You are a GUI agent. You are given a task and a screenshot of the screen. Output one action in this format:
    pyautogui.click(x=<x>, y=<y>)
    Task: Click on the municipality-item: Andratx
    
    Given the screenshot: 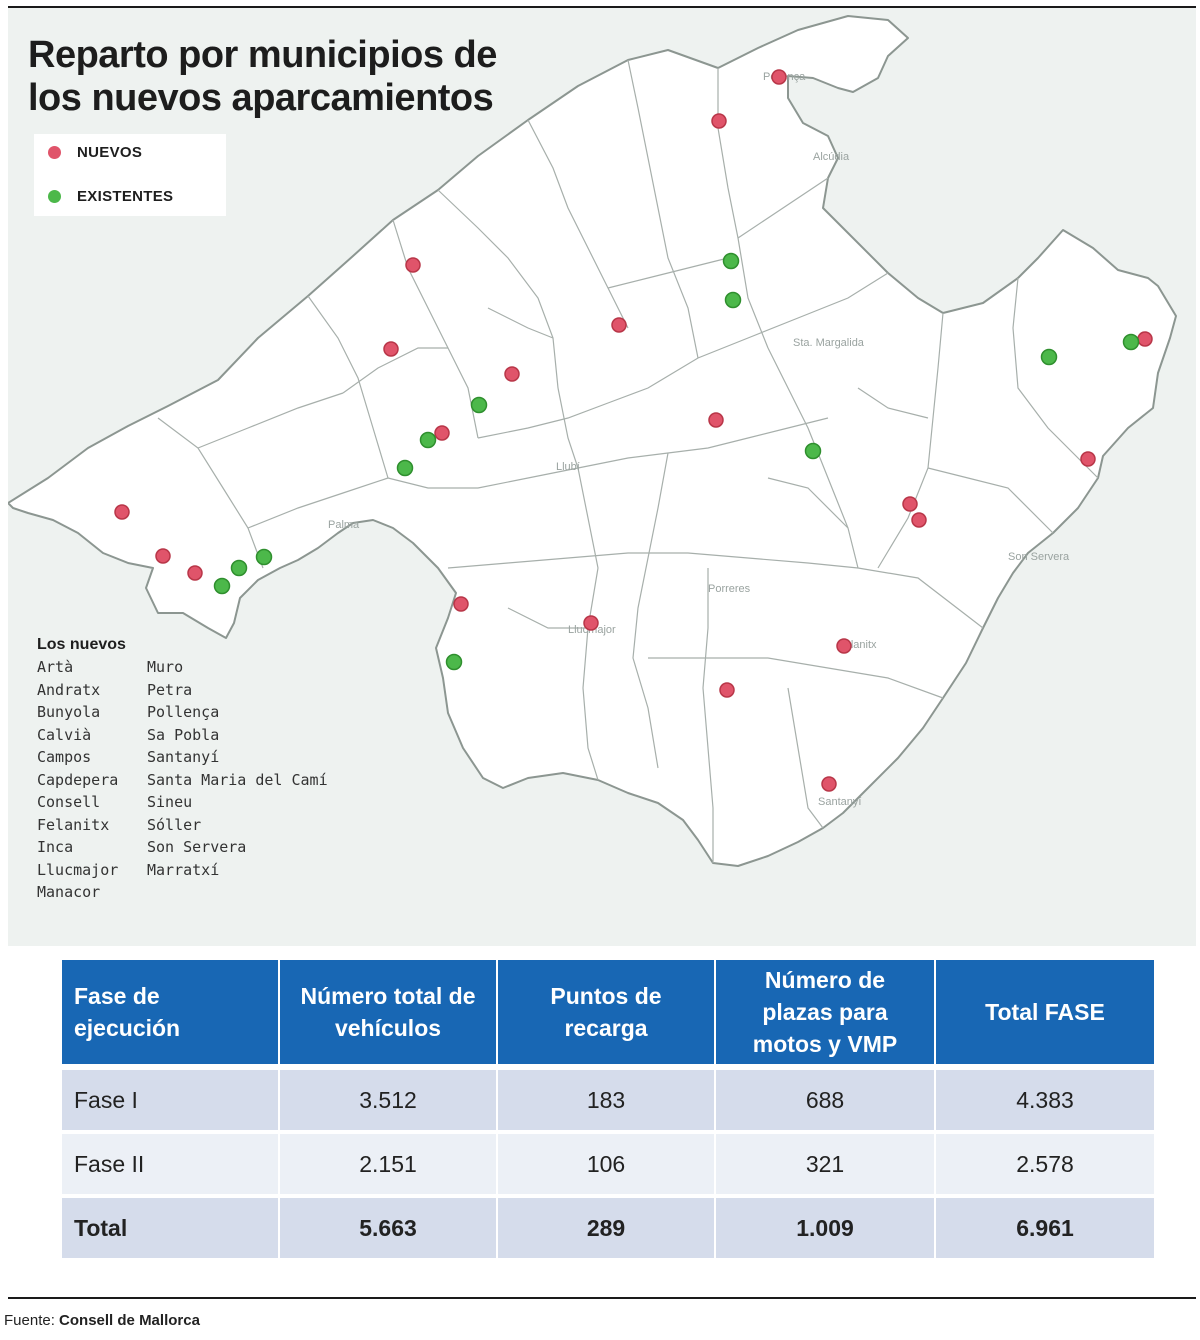 What is the action you would take?
    pyautogui.click(x=69, y=689)
    